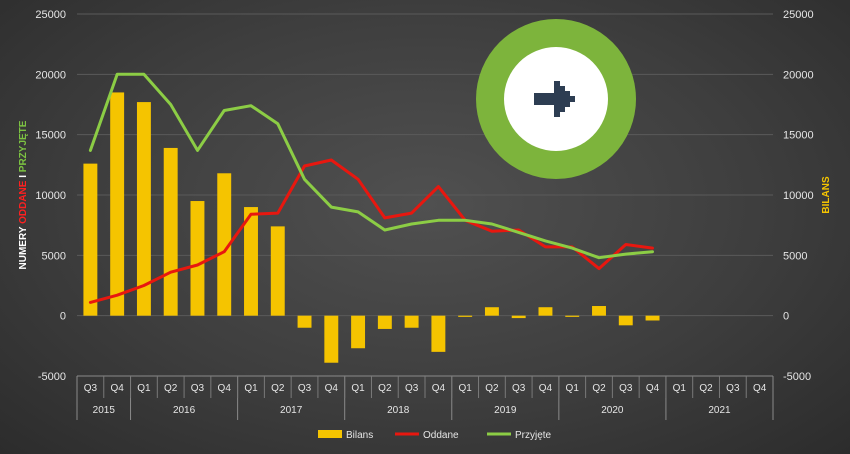  I want to click on right-axis-ticks: -5000 0 5000 10000 15000 20000 25000, so click(798, 196).